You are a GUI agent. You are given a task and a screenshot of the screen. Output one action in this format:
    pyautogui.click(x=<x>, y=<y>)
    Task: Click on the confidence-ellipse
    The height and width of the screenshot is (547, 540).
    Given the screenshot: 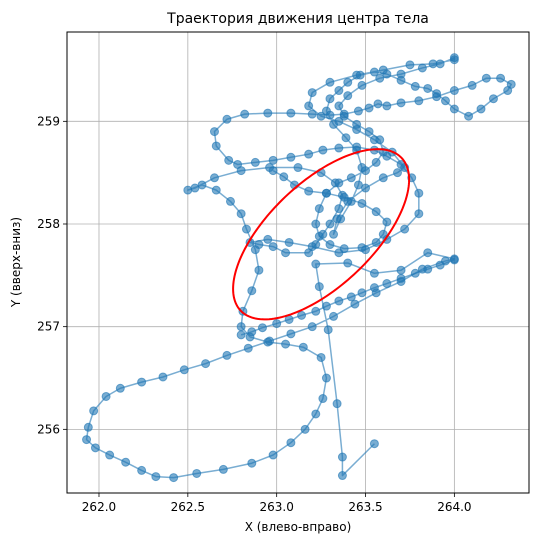 What is the action you would take?
    pyautogui.click(x=321, y=234)
    